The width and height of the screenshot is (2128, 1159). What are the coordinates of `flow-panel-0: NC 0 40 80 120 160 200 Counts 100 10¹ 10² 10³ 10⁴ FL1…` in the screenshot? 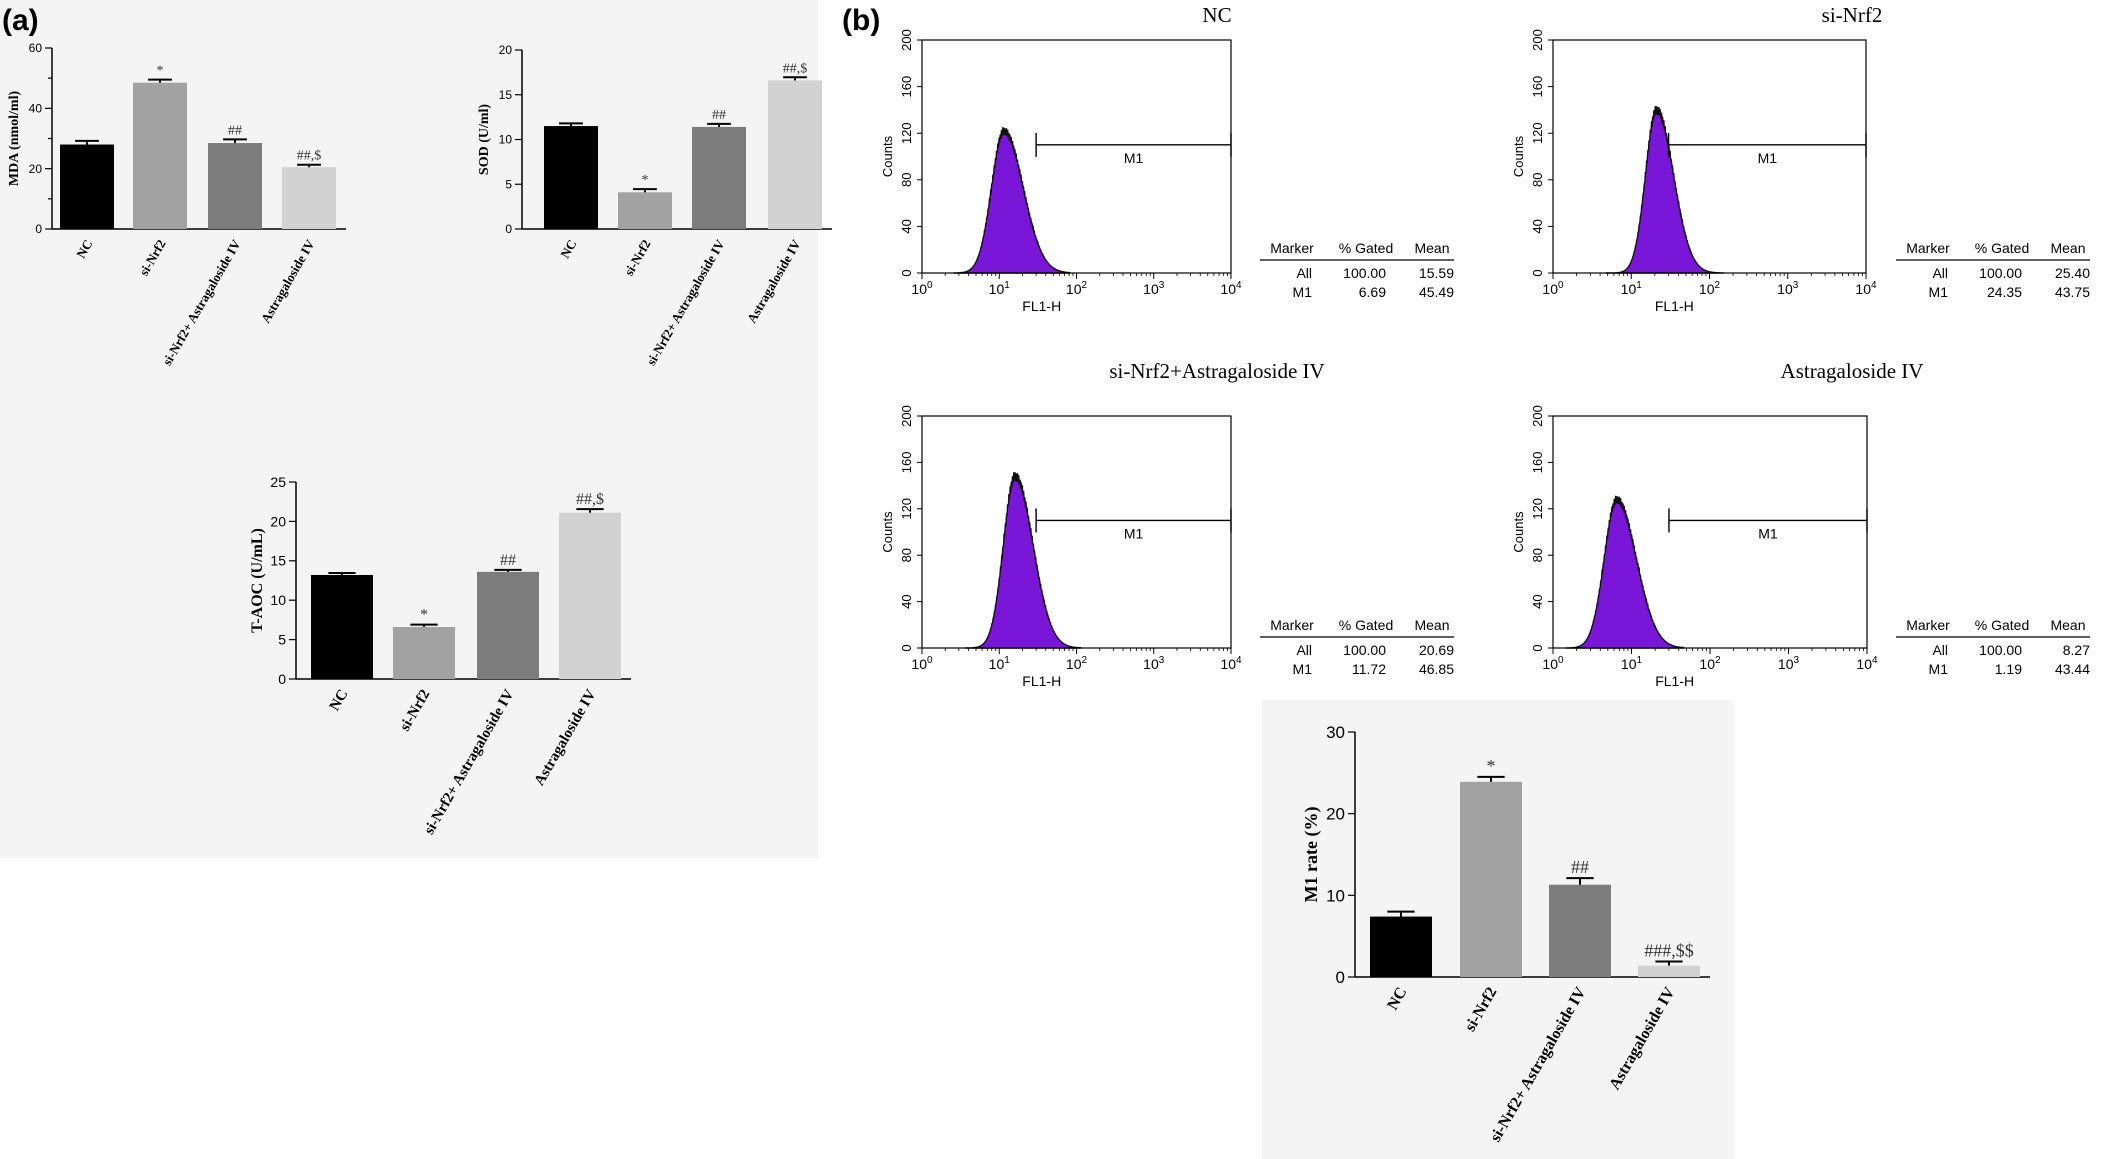 It's located at (1167, 158).